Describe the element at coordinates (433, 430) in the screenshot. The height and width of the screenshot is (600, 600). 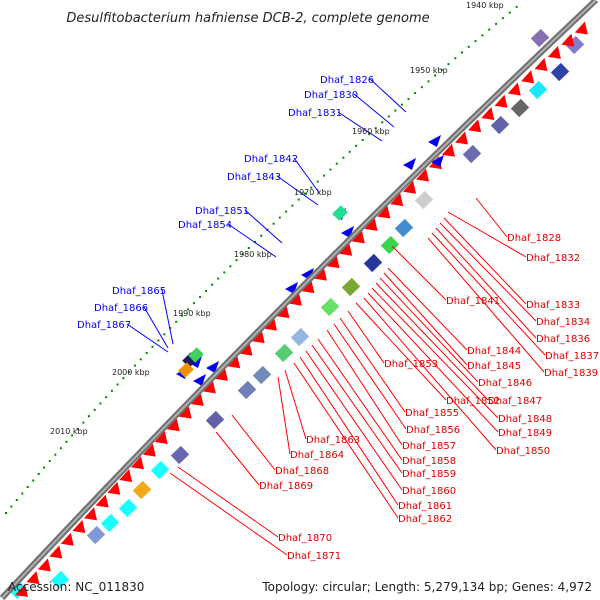
I see `forward-gene-label: Dhaf_1856` at that location.